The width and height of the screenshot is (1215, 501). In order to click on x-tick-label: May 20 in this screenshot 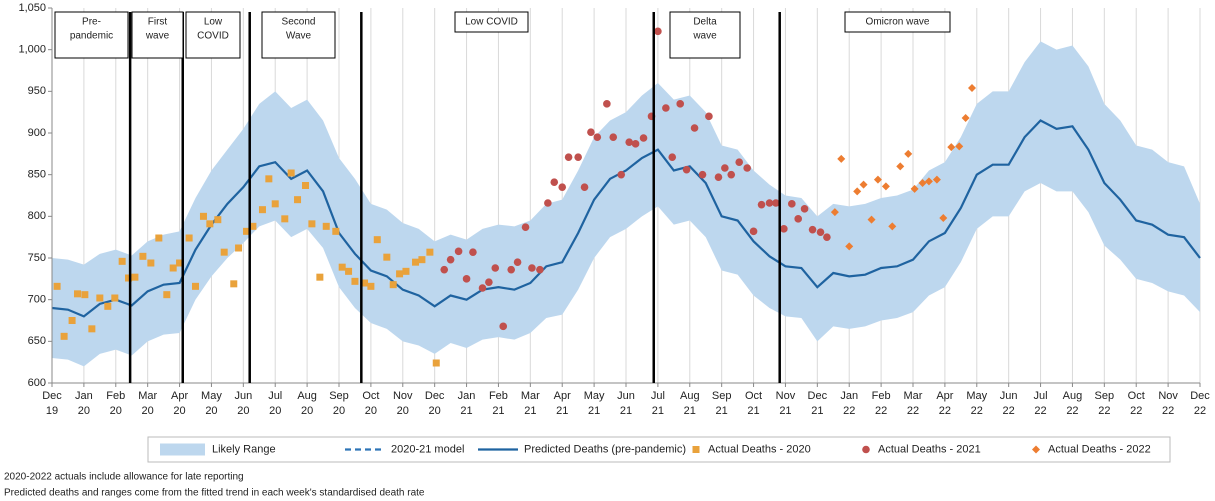, I will do `click(211, 403)`.